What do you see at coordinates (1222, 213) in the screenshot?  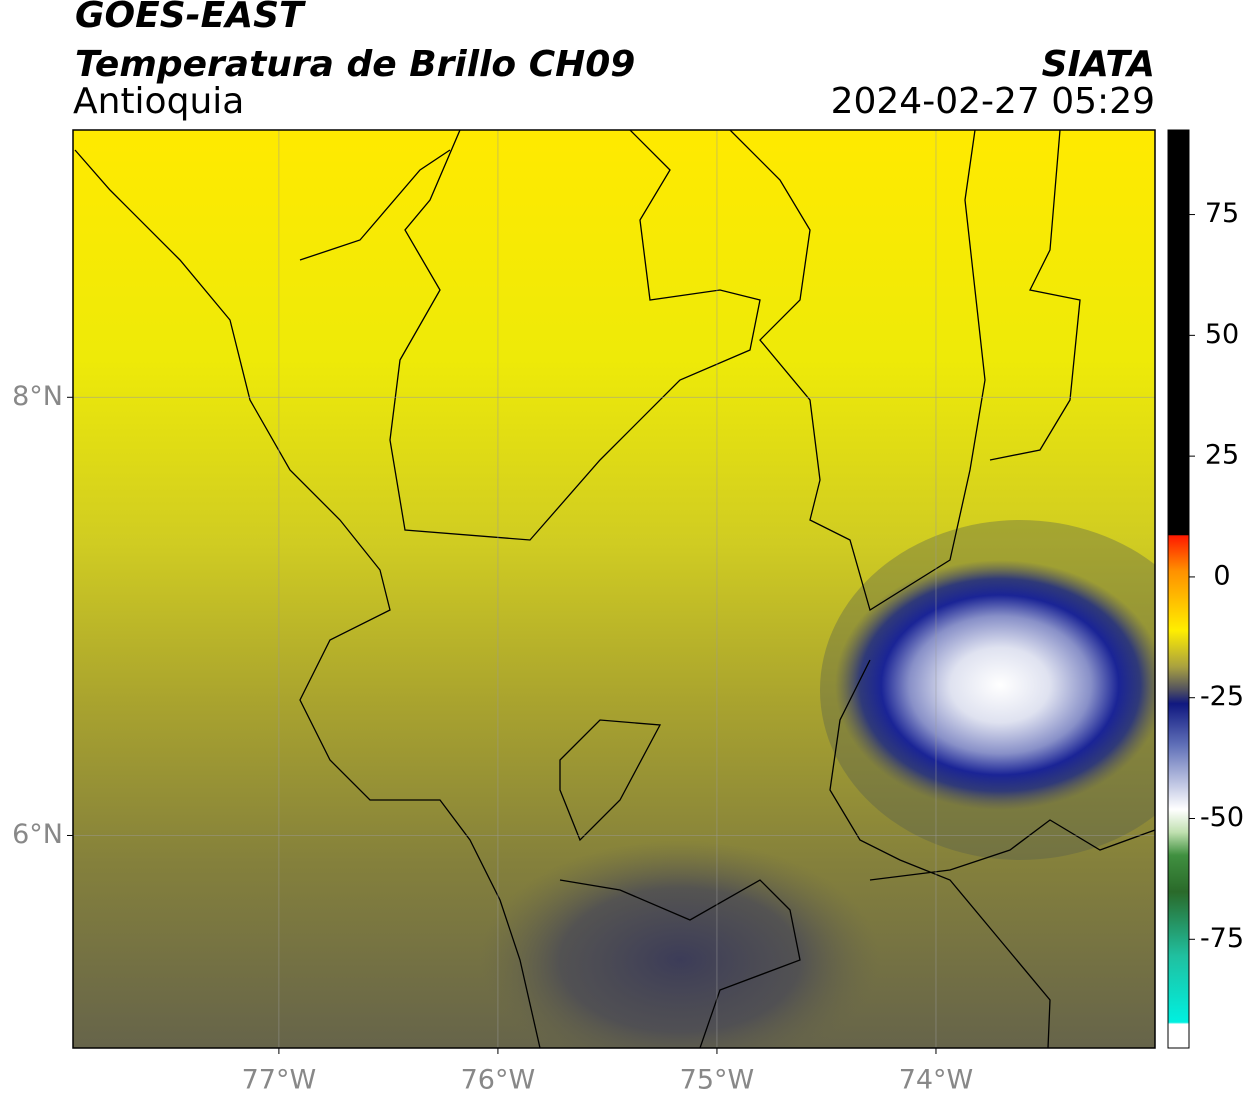 I see `colorbar-tick-label: 75` at bounding box center [1222, 213].